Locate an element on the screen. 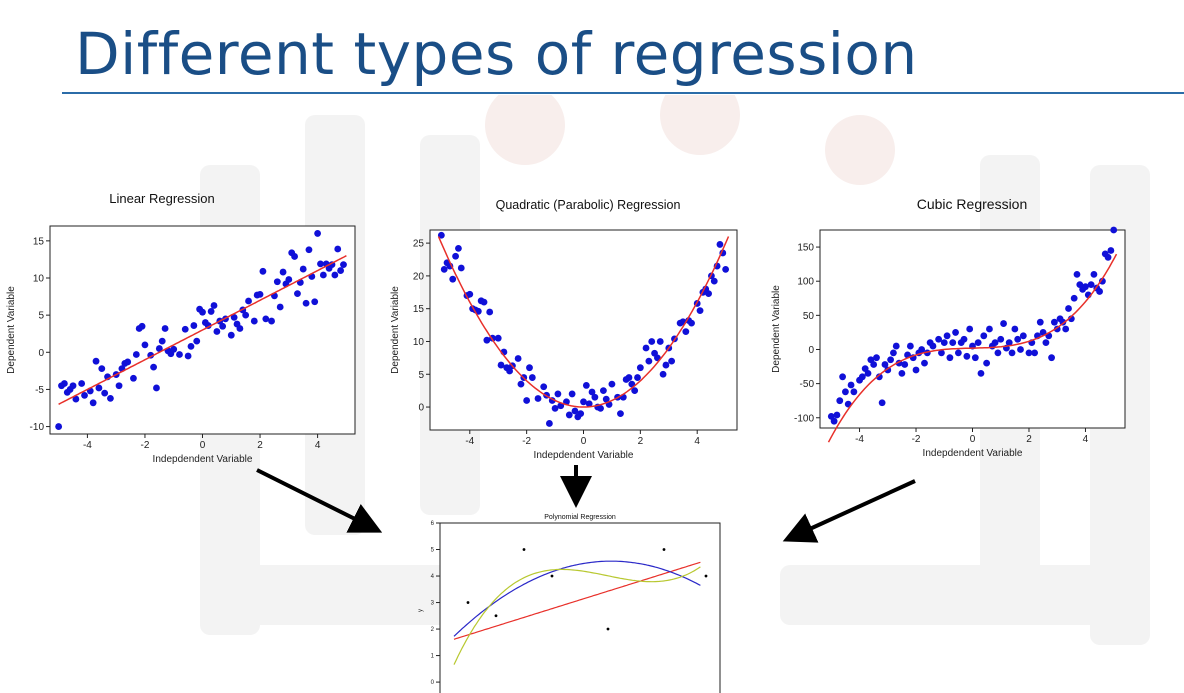 Image resolution: width=1184 pixels, height=693 pixels. slide-title: Different types of regression is located at coordinates (496, 54).